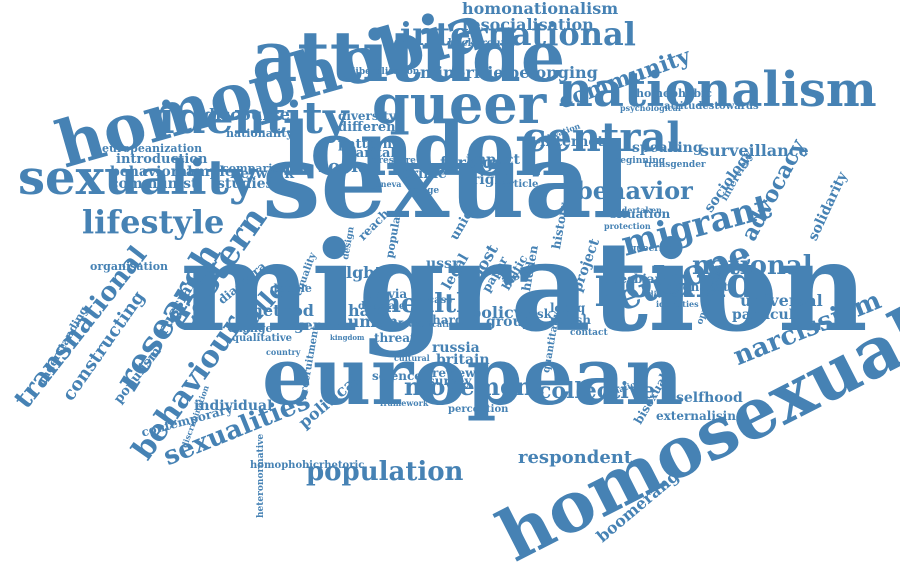  I want to click on word-sexuality: sexuality, so click(137, 177).